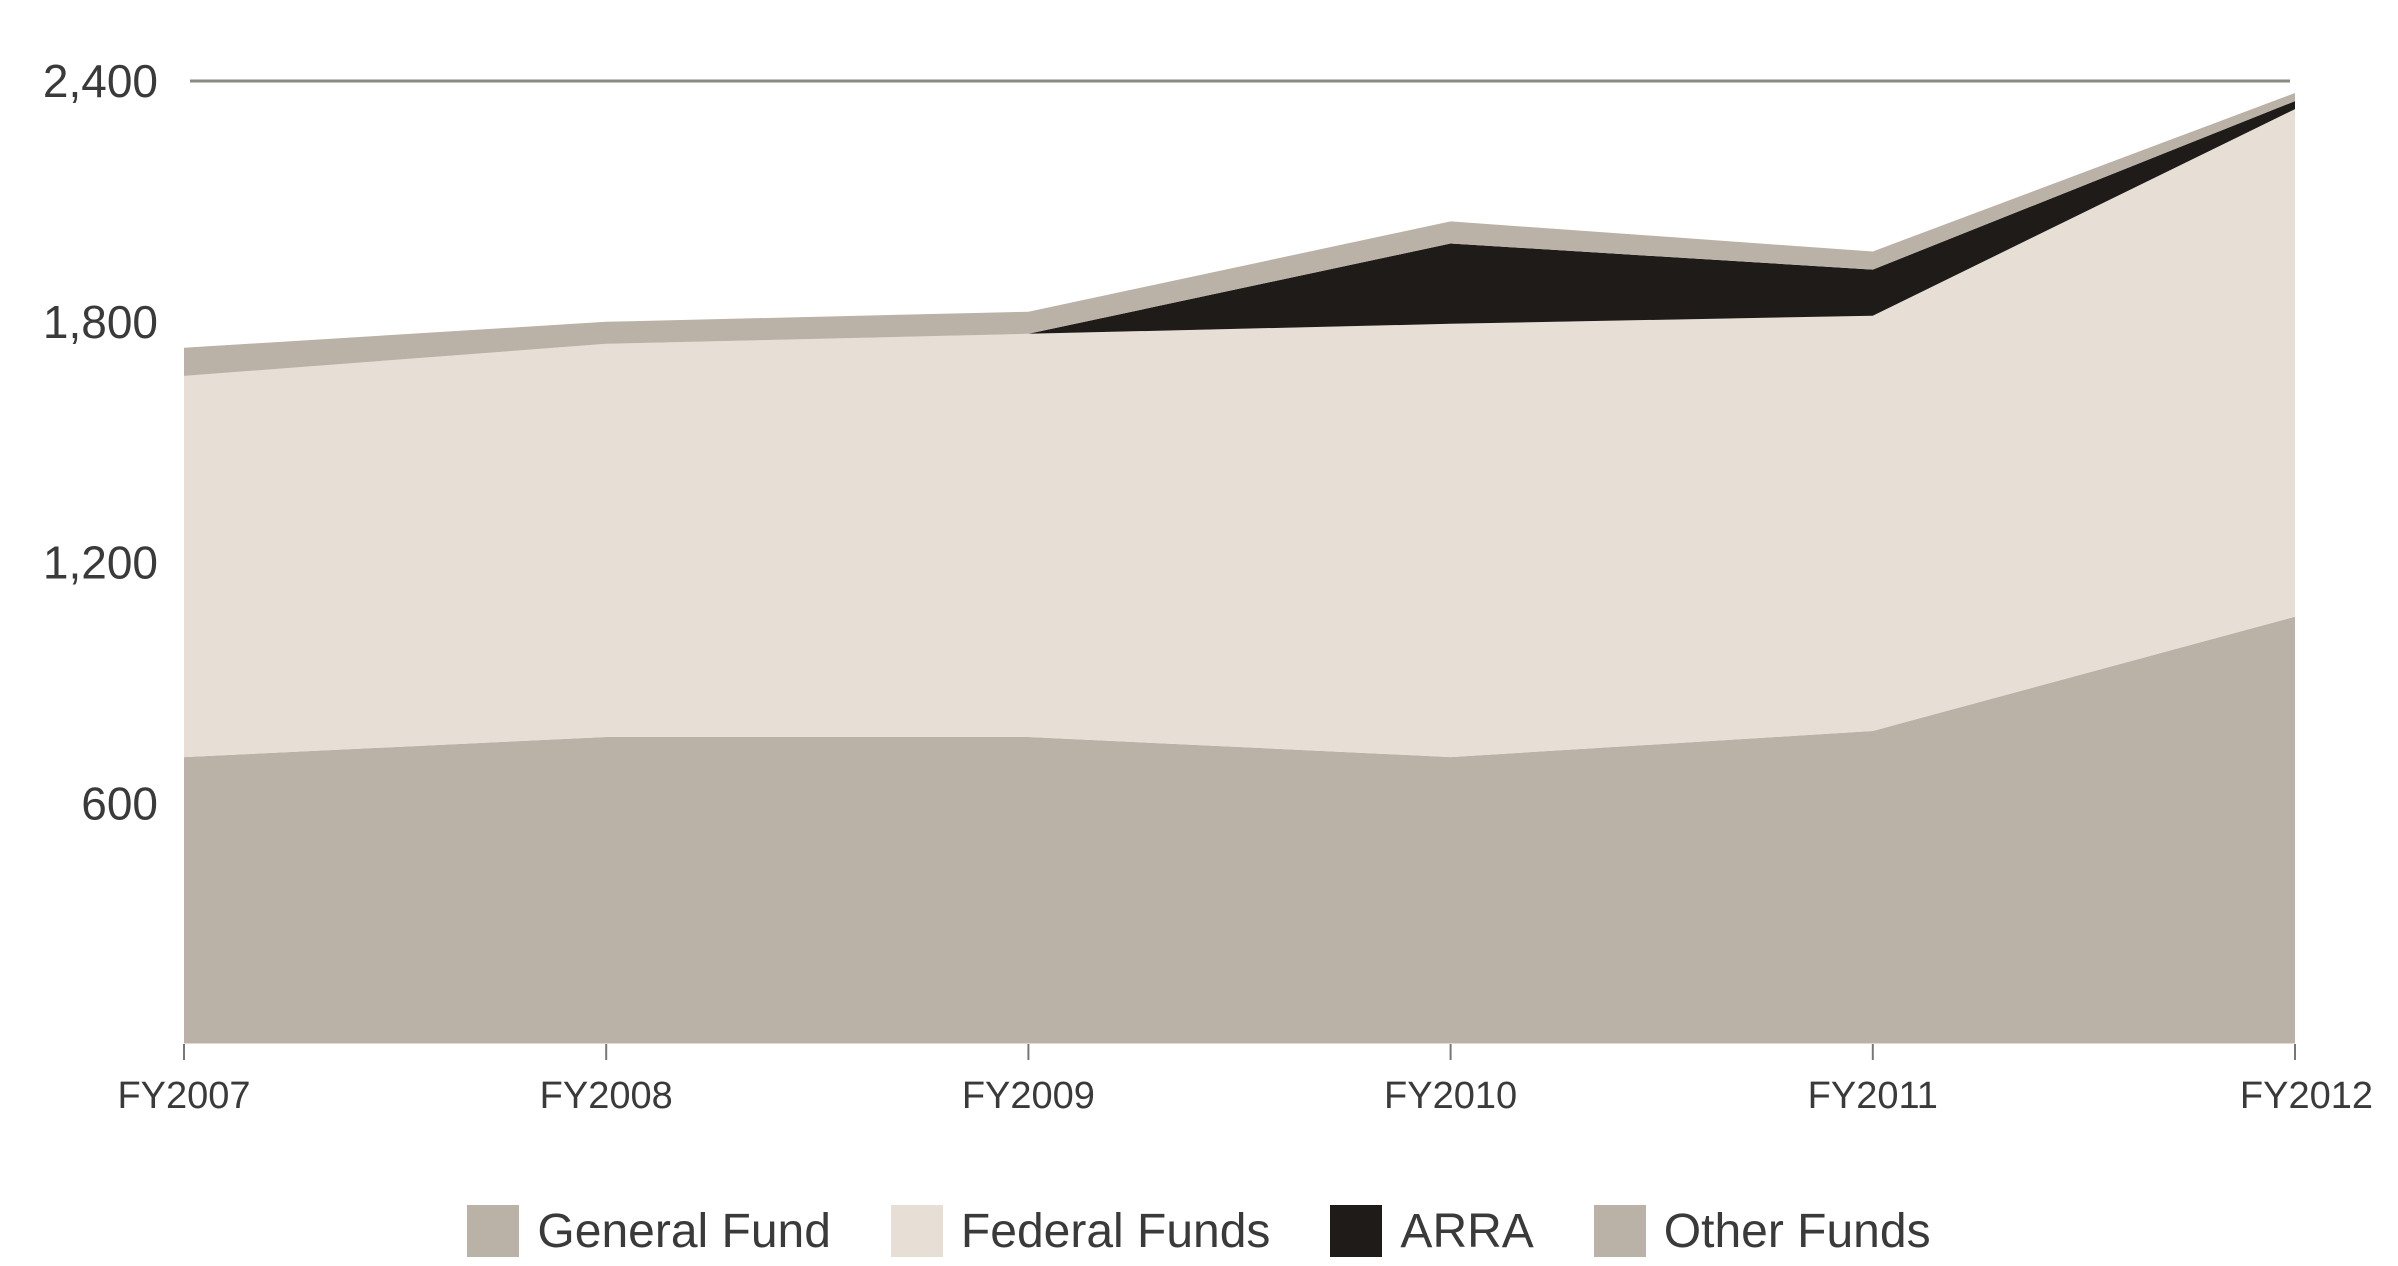 This screenshot has width=2398, height=1266. What do you see at coordinates (1797, 1231) in the screenshot?
I see `legend-label-other-funds: Other Funds` at bounding box center [1797, 1231].